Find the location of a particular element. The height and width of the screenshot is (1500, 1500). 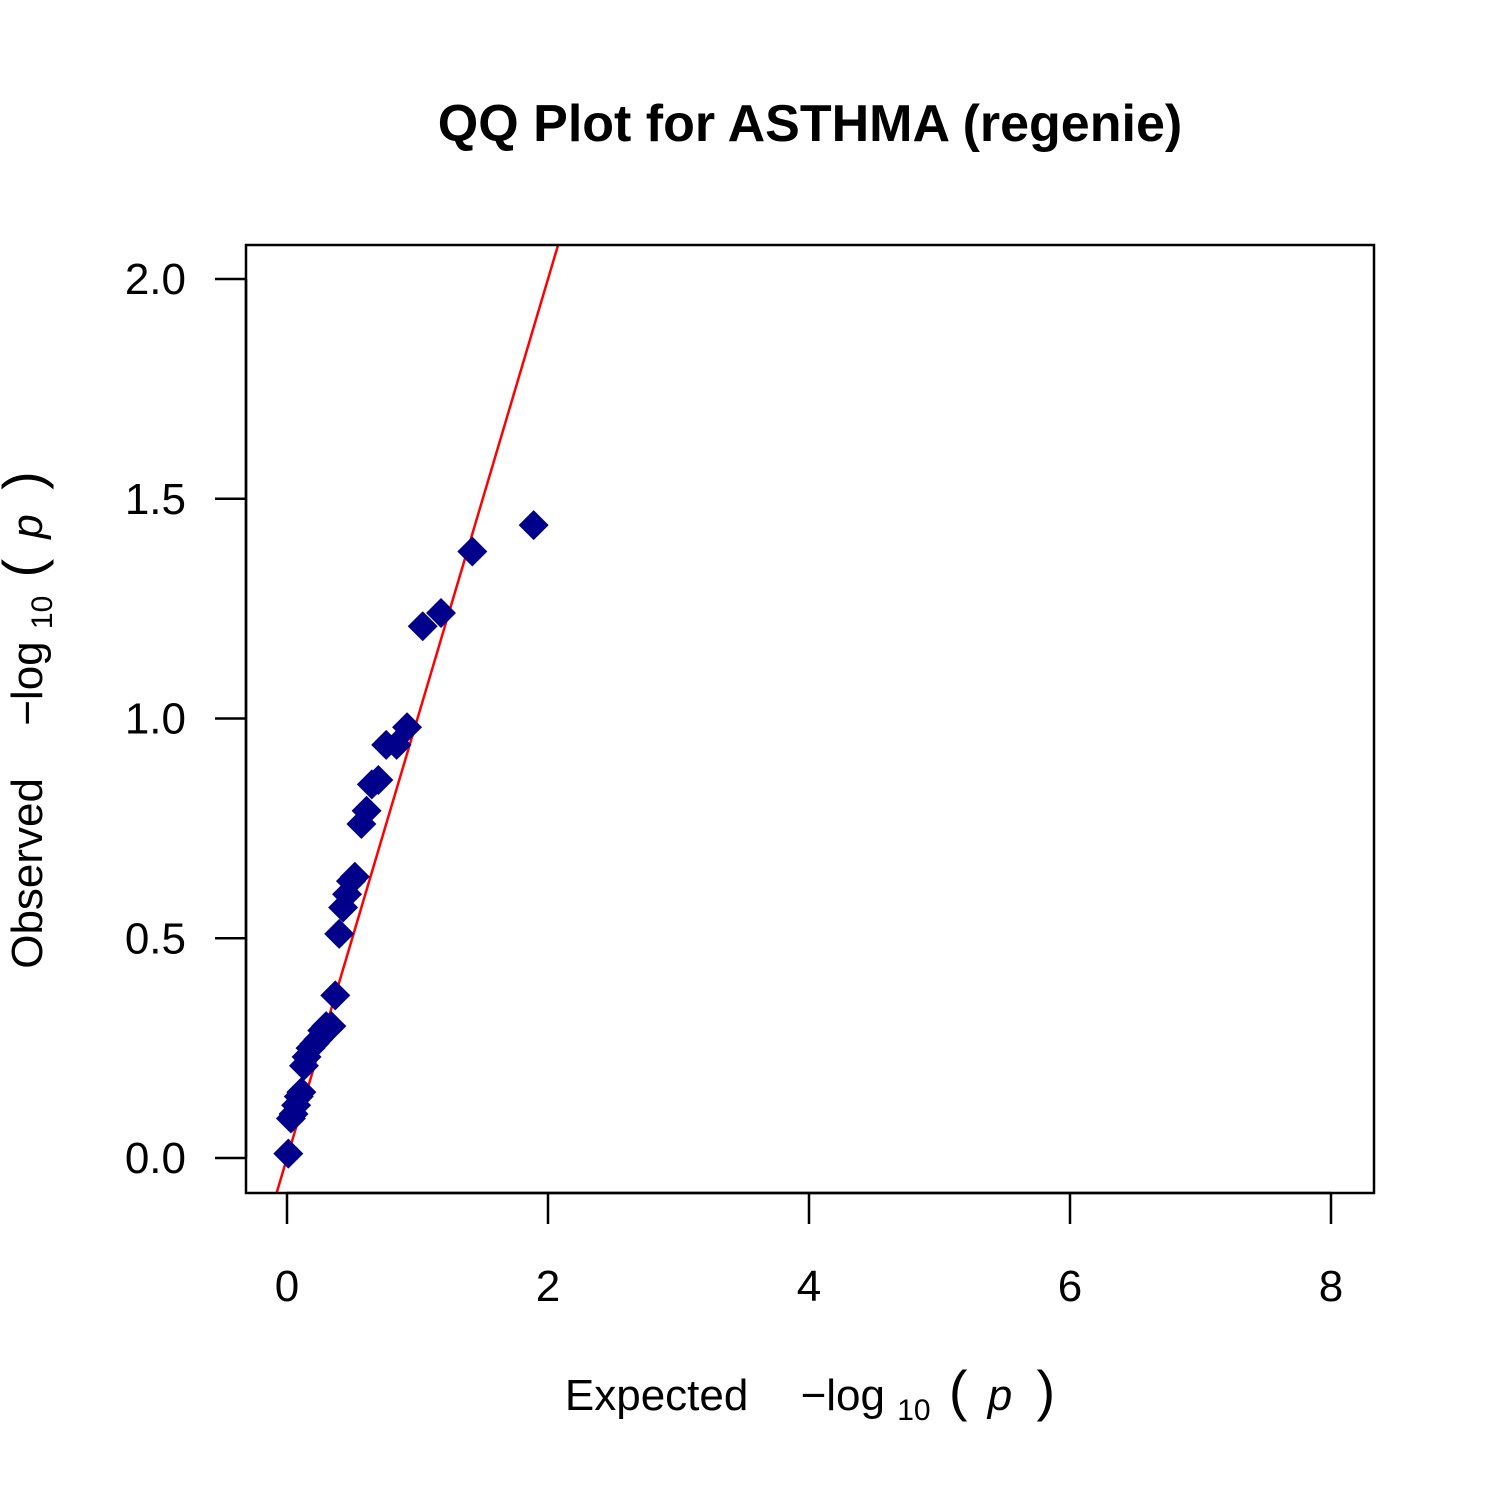

y-axis-label: Observed −log 10 ( p ) is located at coordinates (31, 720).